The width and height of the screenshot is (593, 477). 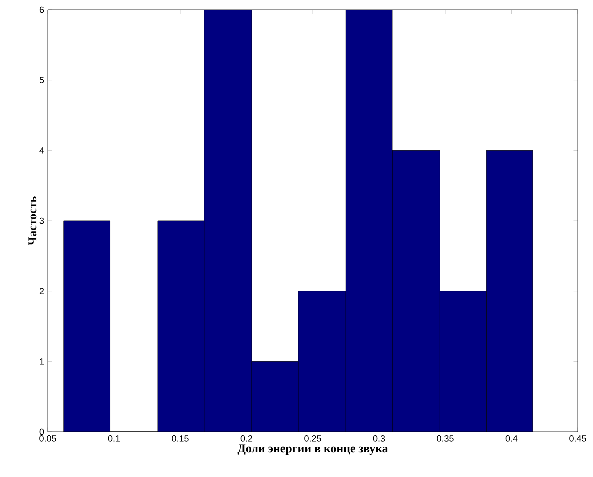 What do you see at coordinates (445, 439) in the screenshot?
I see `x-tick-label: 0.35` at bounding box center [445, 439].